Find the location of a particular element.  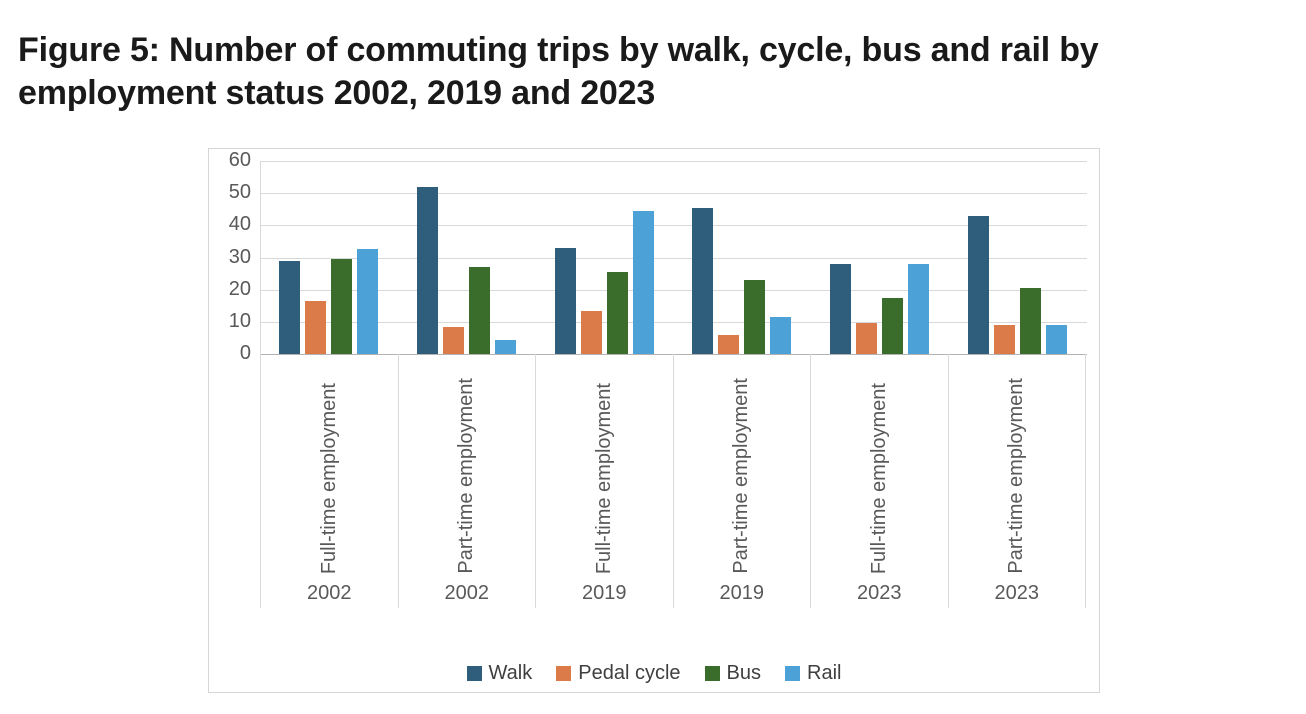

category-cell: Full-time employment 2002 is located at coordinates (329, 481).